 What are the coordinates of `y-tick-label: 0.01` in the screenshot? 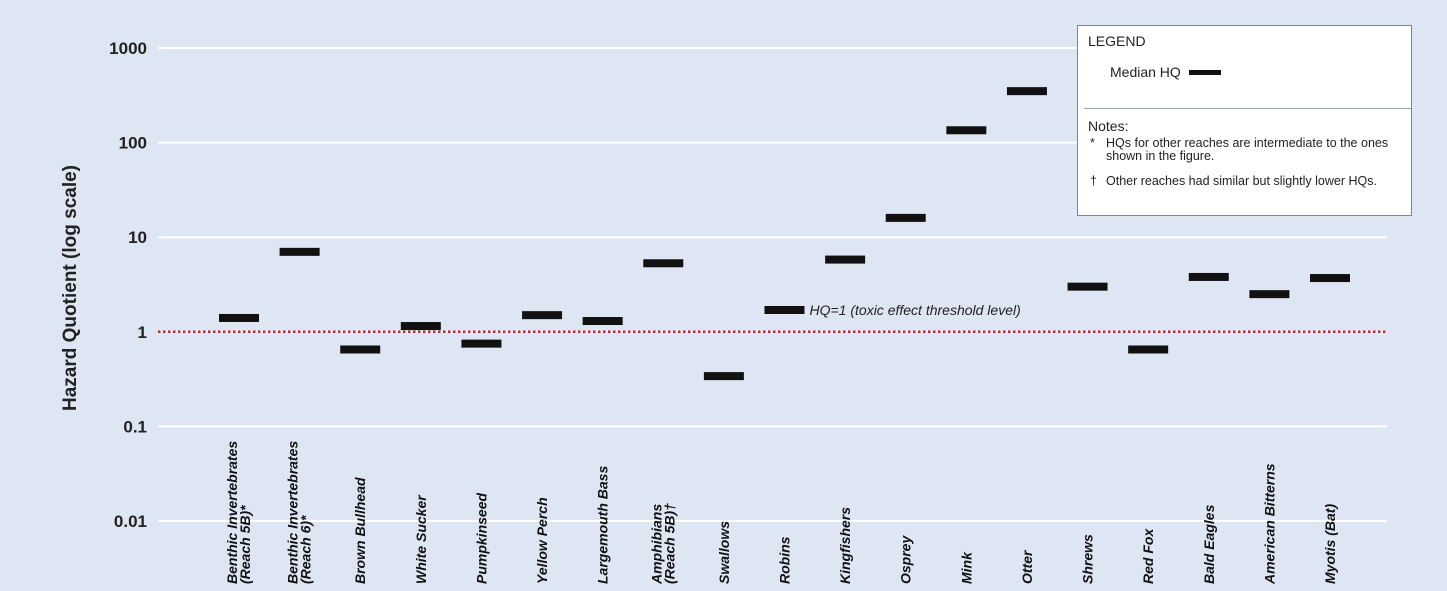 It's located at (130, 521).